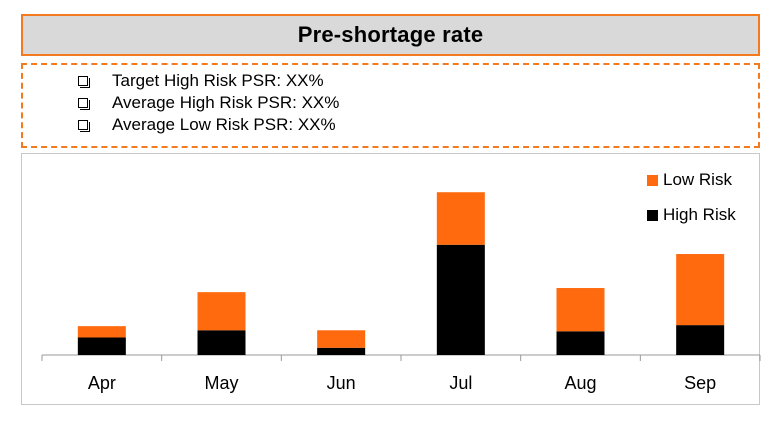 The height and width of the screenshot is (424, 772). I want to click on legend-item-high-risk: High Risk, so click(691, 215).